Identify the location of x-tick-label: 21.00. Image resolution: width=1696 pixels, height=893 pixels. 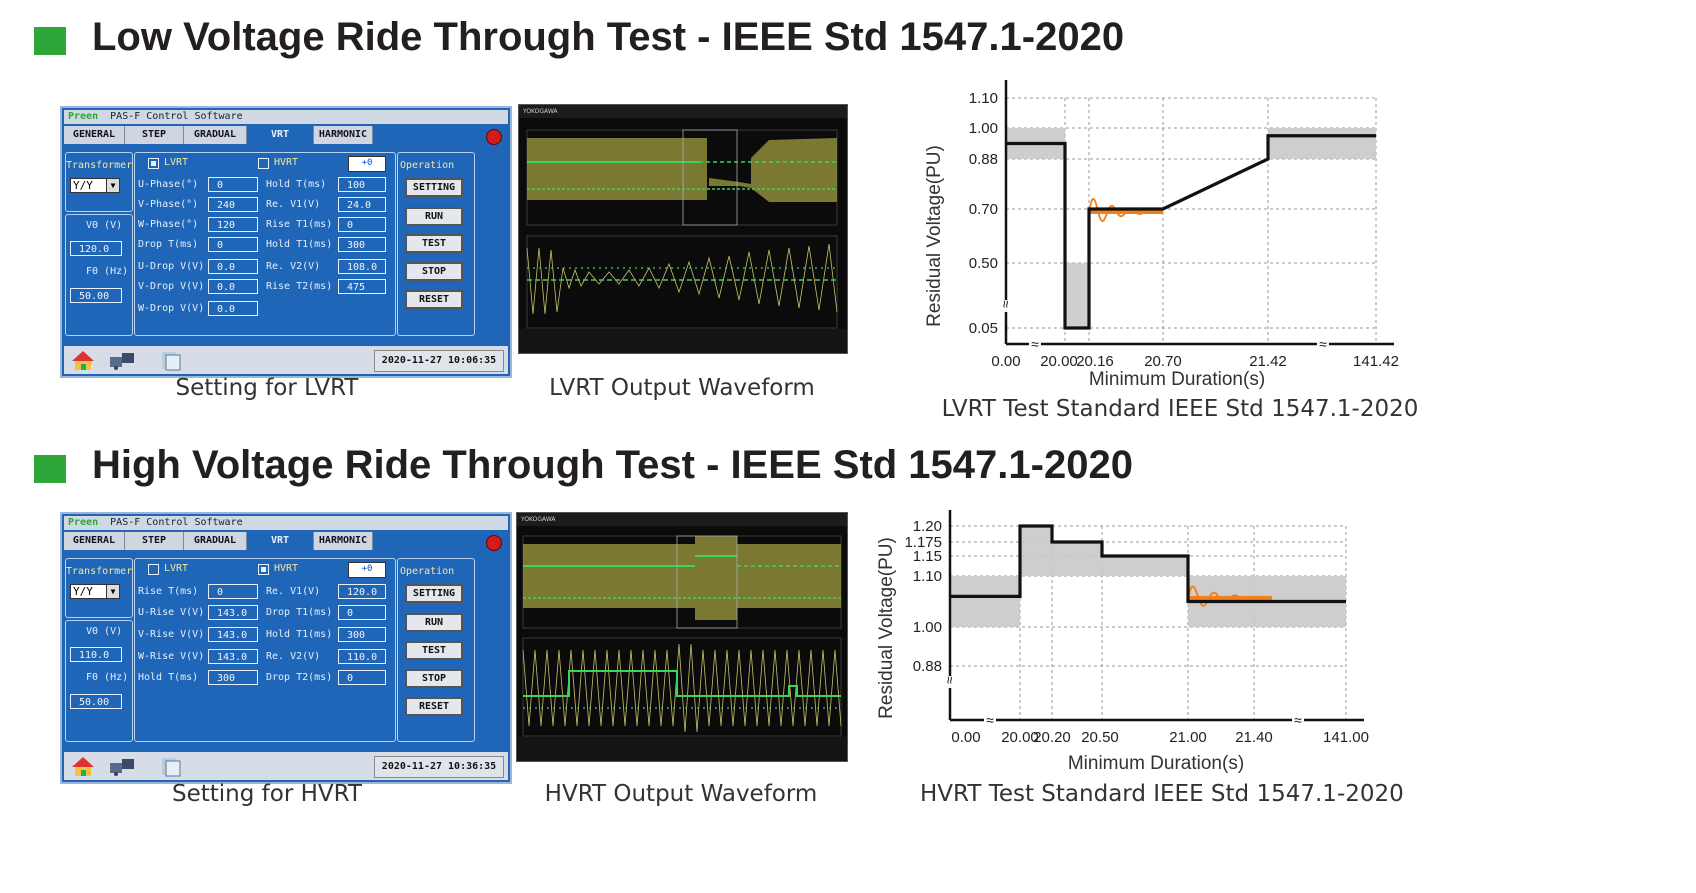
(1188, 737).